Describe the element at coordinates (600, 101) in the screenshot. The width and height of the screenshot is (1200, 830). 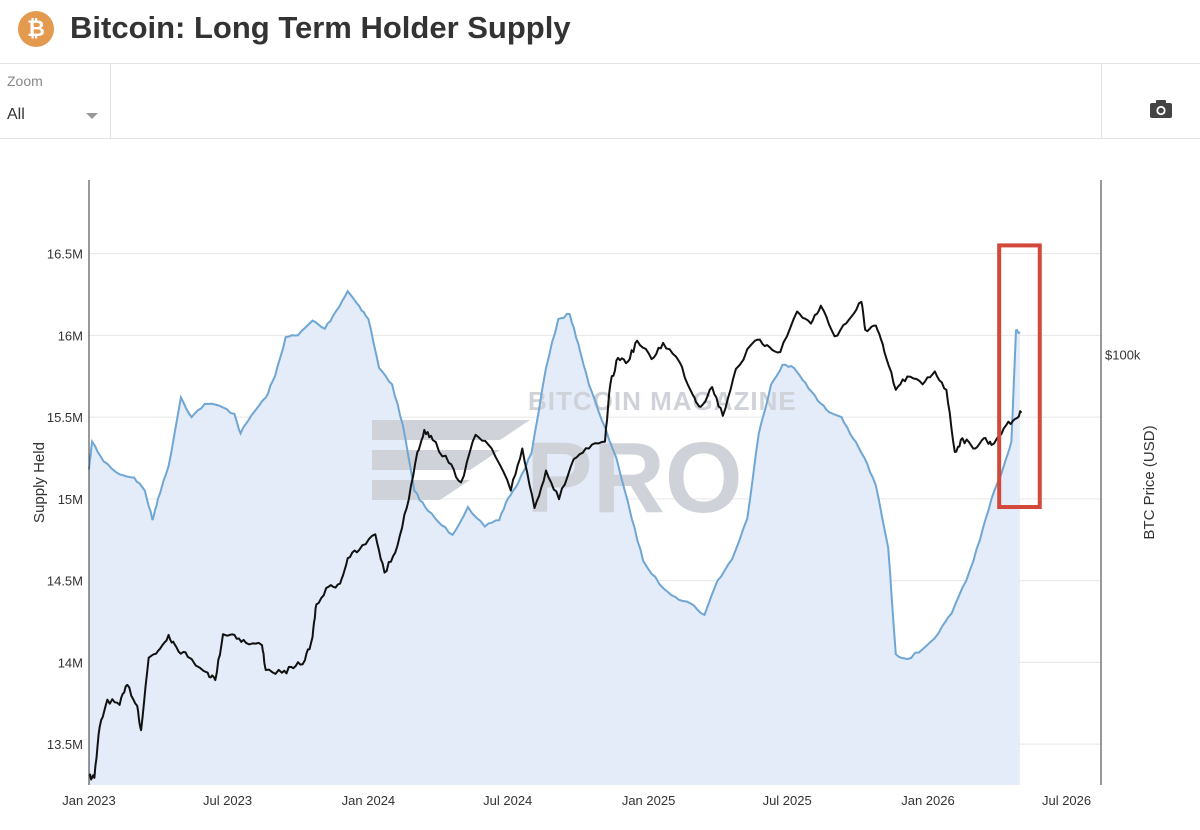
I see `chart-toolbar: Zoom All` at that location.